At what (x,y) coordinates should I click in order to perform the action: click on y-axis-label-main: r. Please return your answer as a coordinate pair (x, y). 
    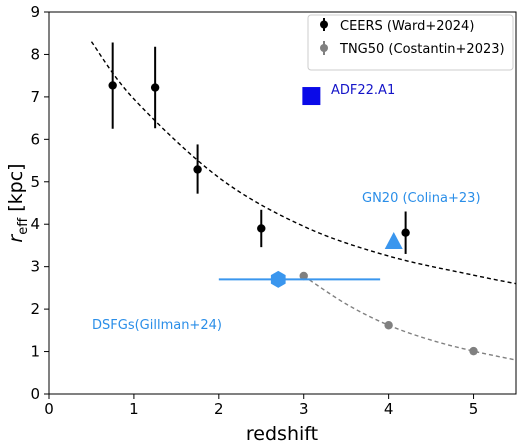
    Looking at the image, I should click on (16, 238).